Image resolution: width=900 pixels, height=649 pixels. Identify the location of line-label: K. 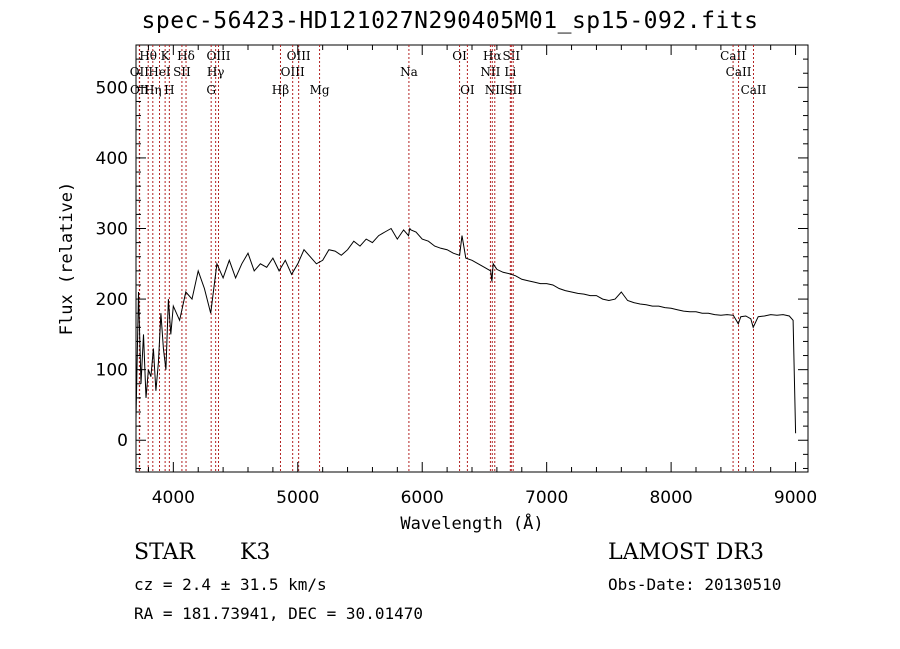
(166, 56).